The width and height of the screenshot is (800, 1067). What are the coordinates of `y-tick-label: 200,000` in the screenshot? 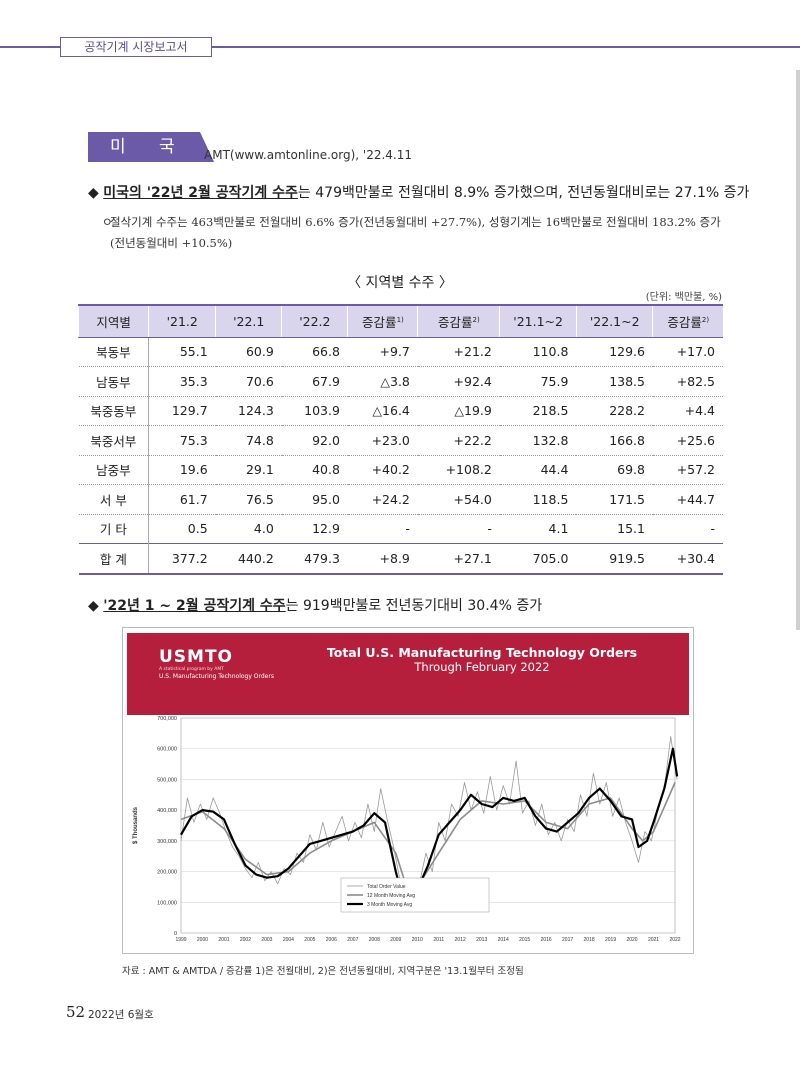 It's located at (167, 873).